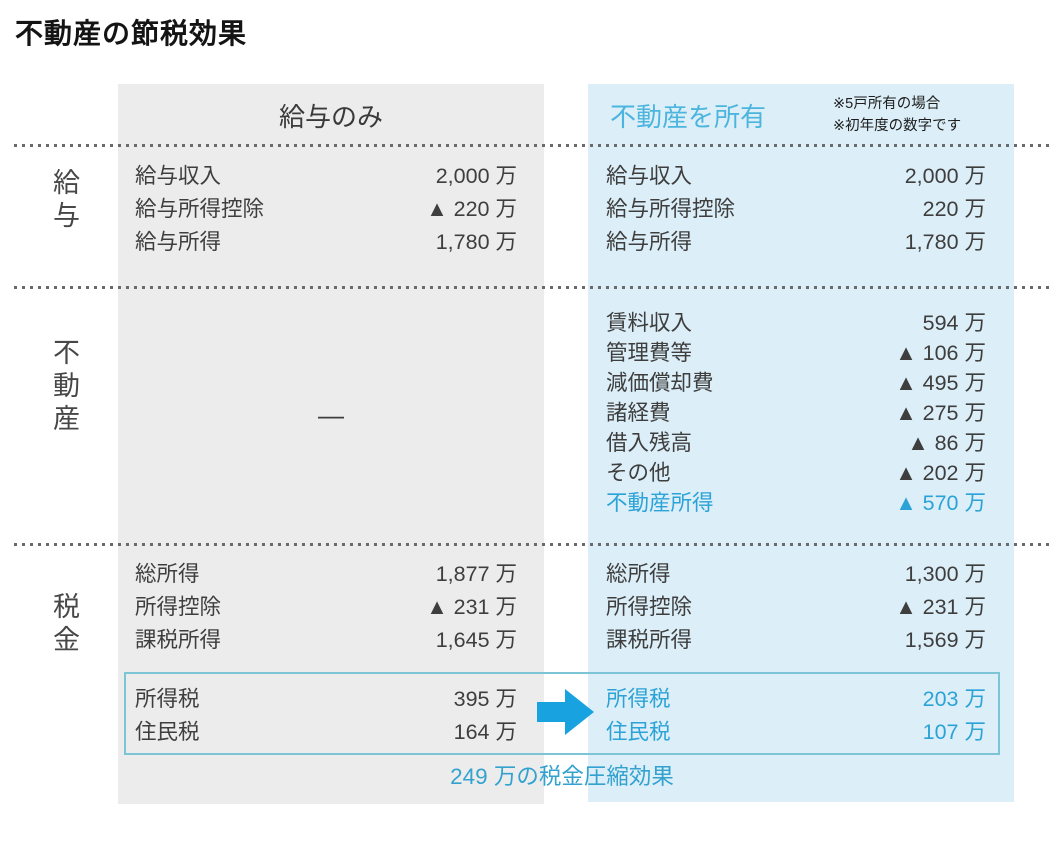 This screenshot has width=1064, height=858. Describe the element at coordinates (796, 321) in the screenshot. I see `table-row: 賃料収入 594 万` at that location.